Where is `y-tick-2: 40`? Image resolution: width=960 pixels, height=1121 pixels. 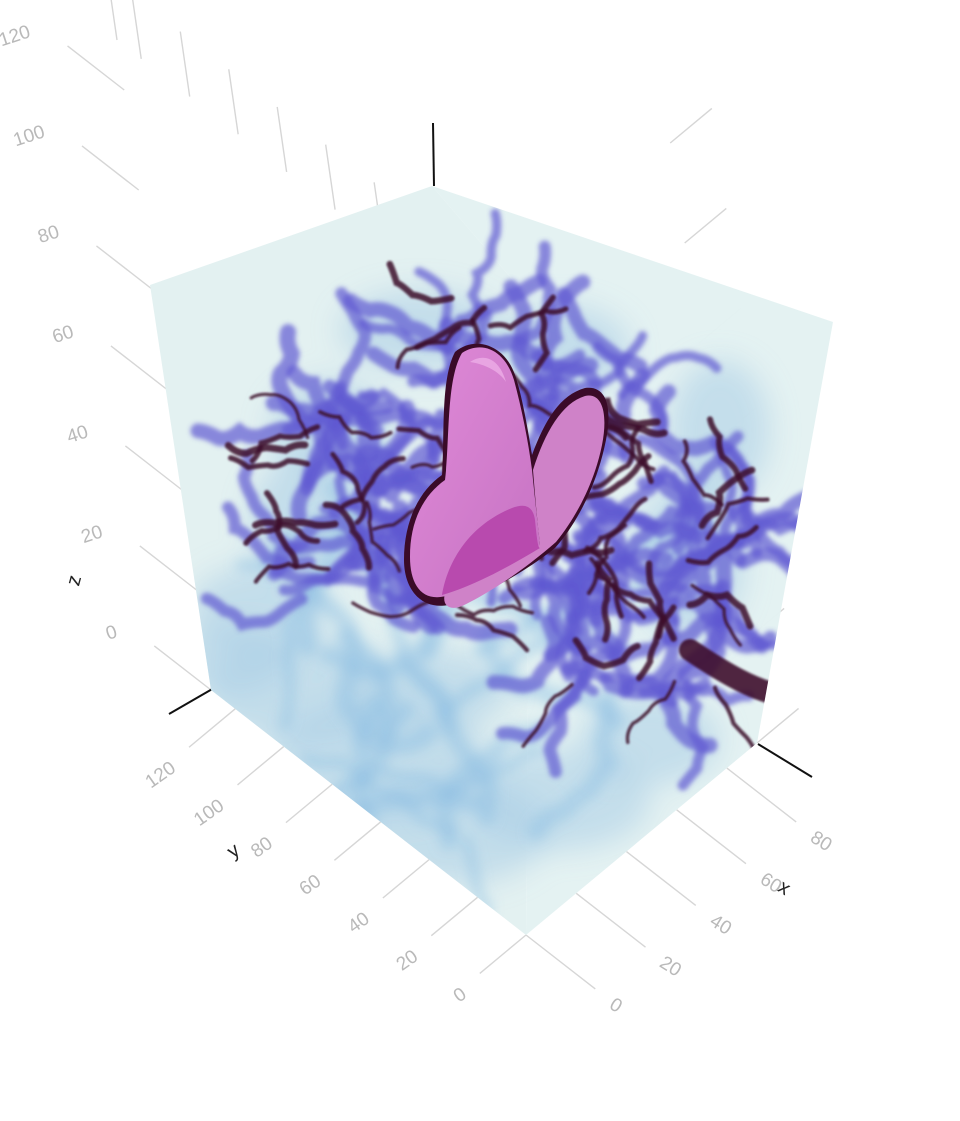 y-tick-2: 40 is located at coordinates (358, 922).